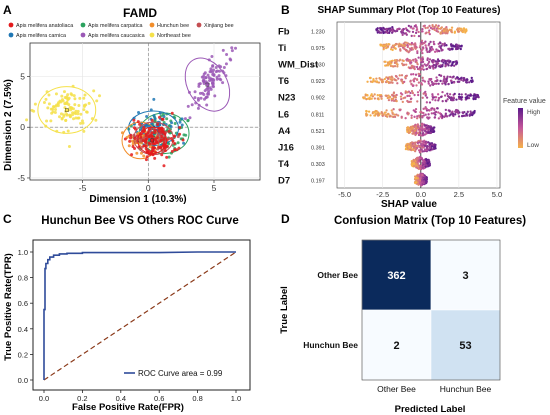  What do you see at coordinates (420, 79) in the screenshot?
I see `shap-row-points` at bounding box center [420, 79].